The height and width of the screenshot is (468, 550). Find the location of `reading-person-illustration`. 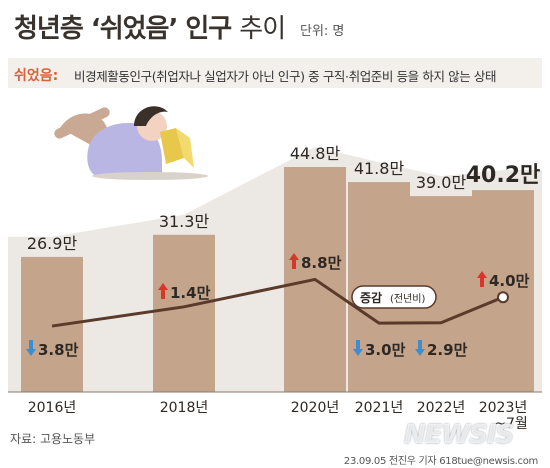

reading-person-illustration is located at coordinates (131, 143).